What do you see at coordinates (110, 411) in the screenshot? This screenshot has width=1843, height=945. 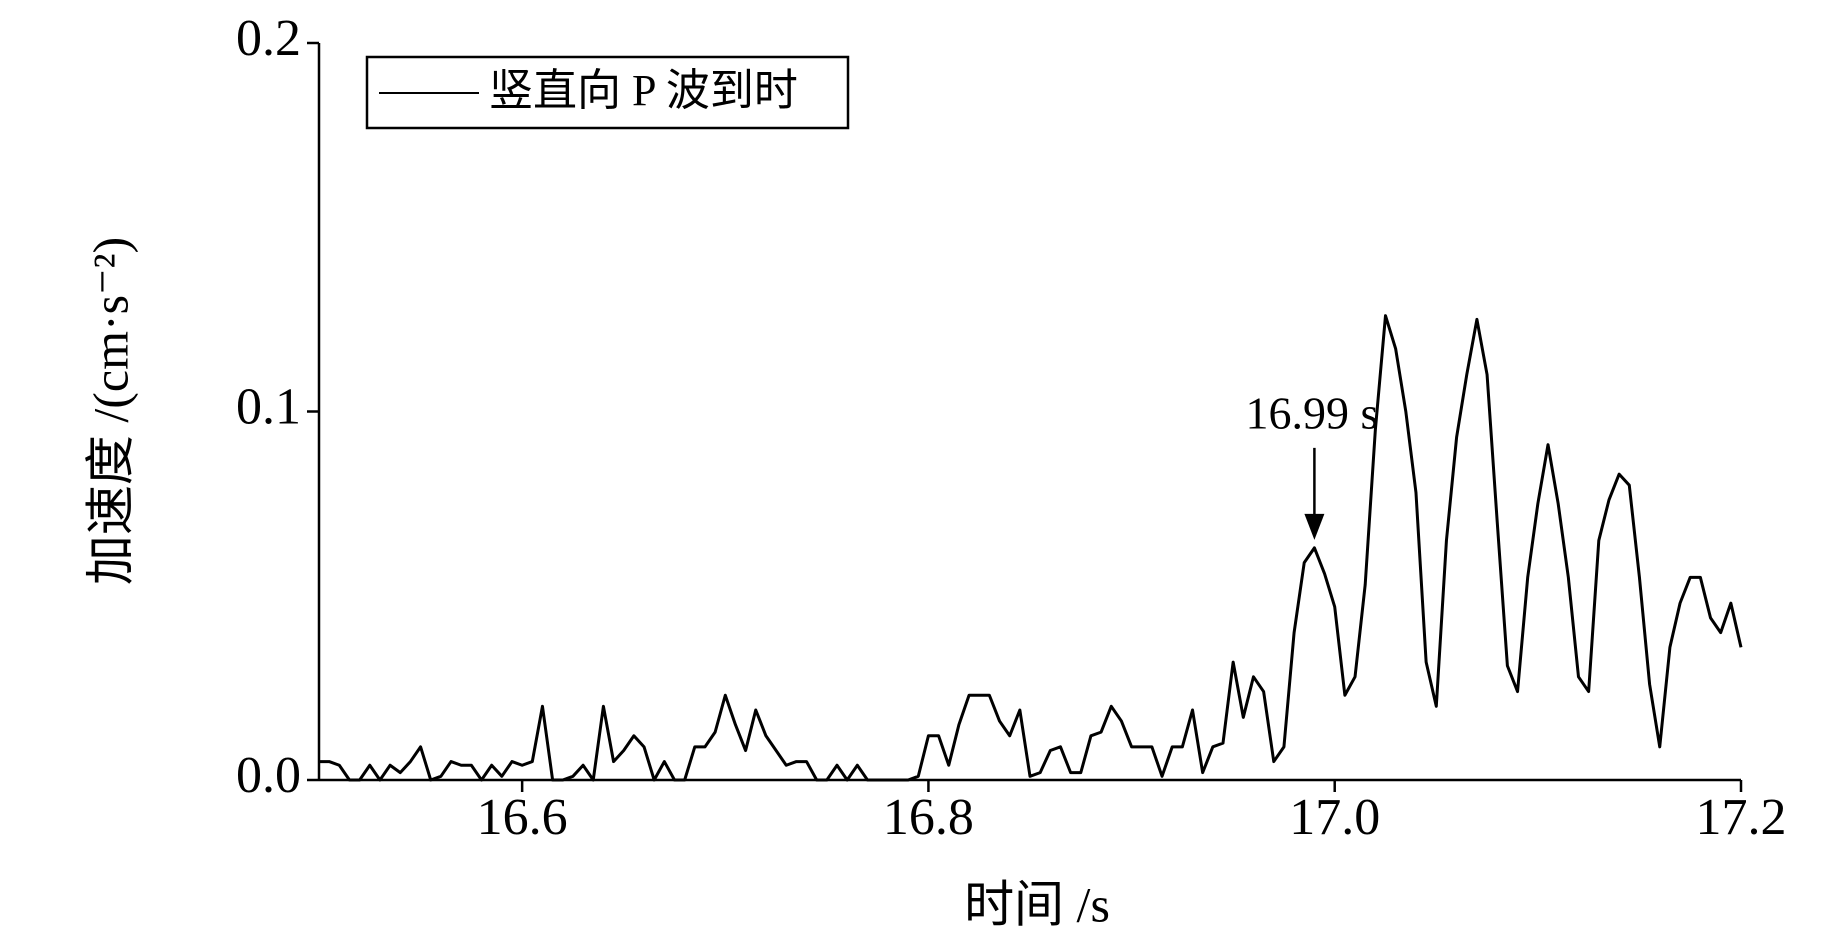 I see `y-axis-title: 加速度 /(cm·s⁻²)` at bounding box center [110, 411].